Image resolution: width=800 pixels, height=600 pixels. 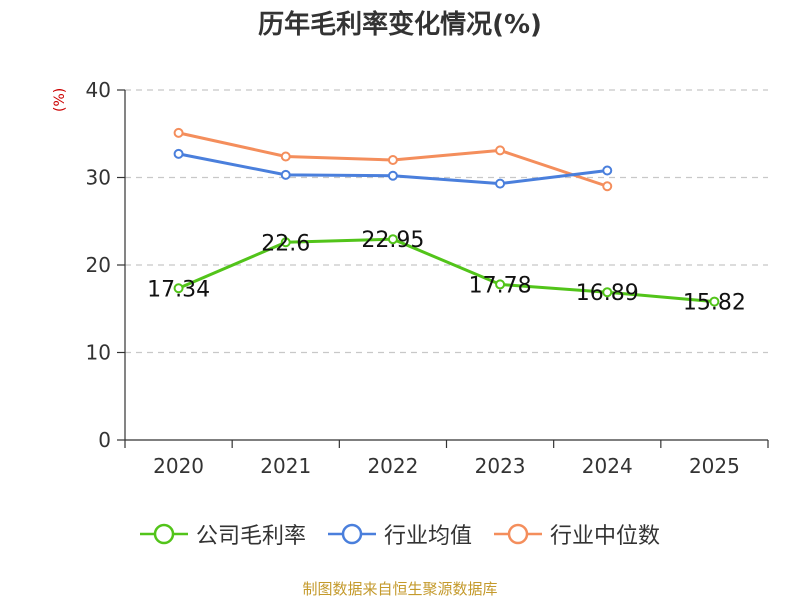 What do you see at coordinates (427, 536) in the screenshot?
I see `legend-label: 行业均值` at bounding box center [427, 536].